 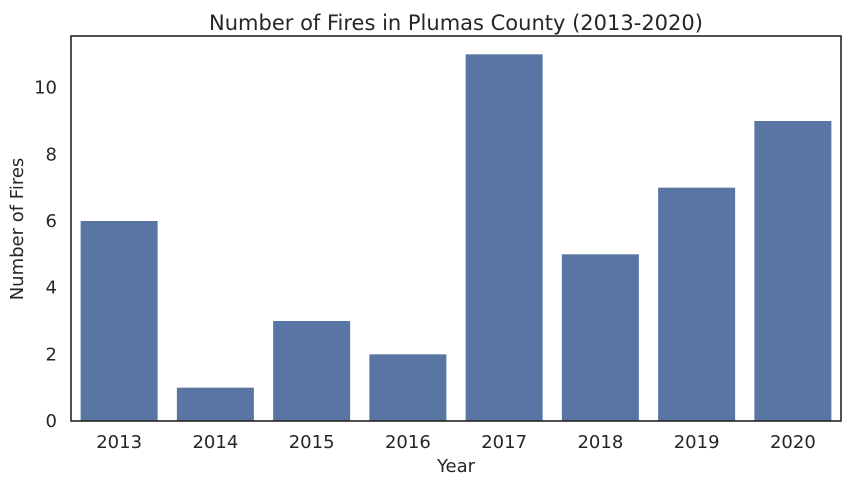 What do you see at coordinates (793, 442) in the screenshot?
I see `x-tick-label-2020: 2020` at bounding box center [793, 442].